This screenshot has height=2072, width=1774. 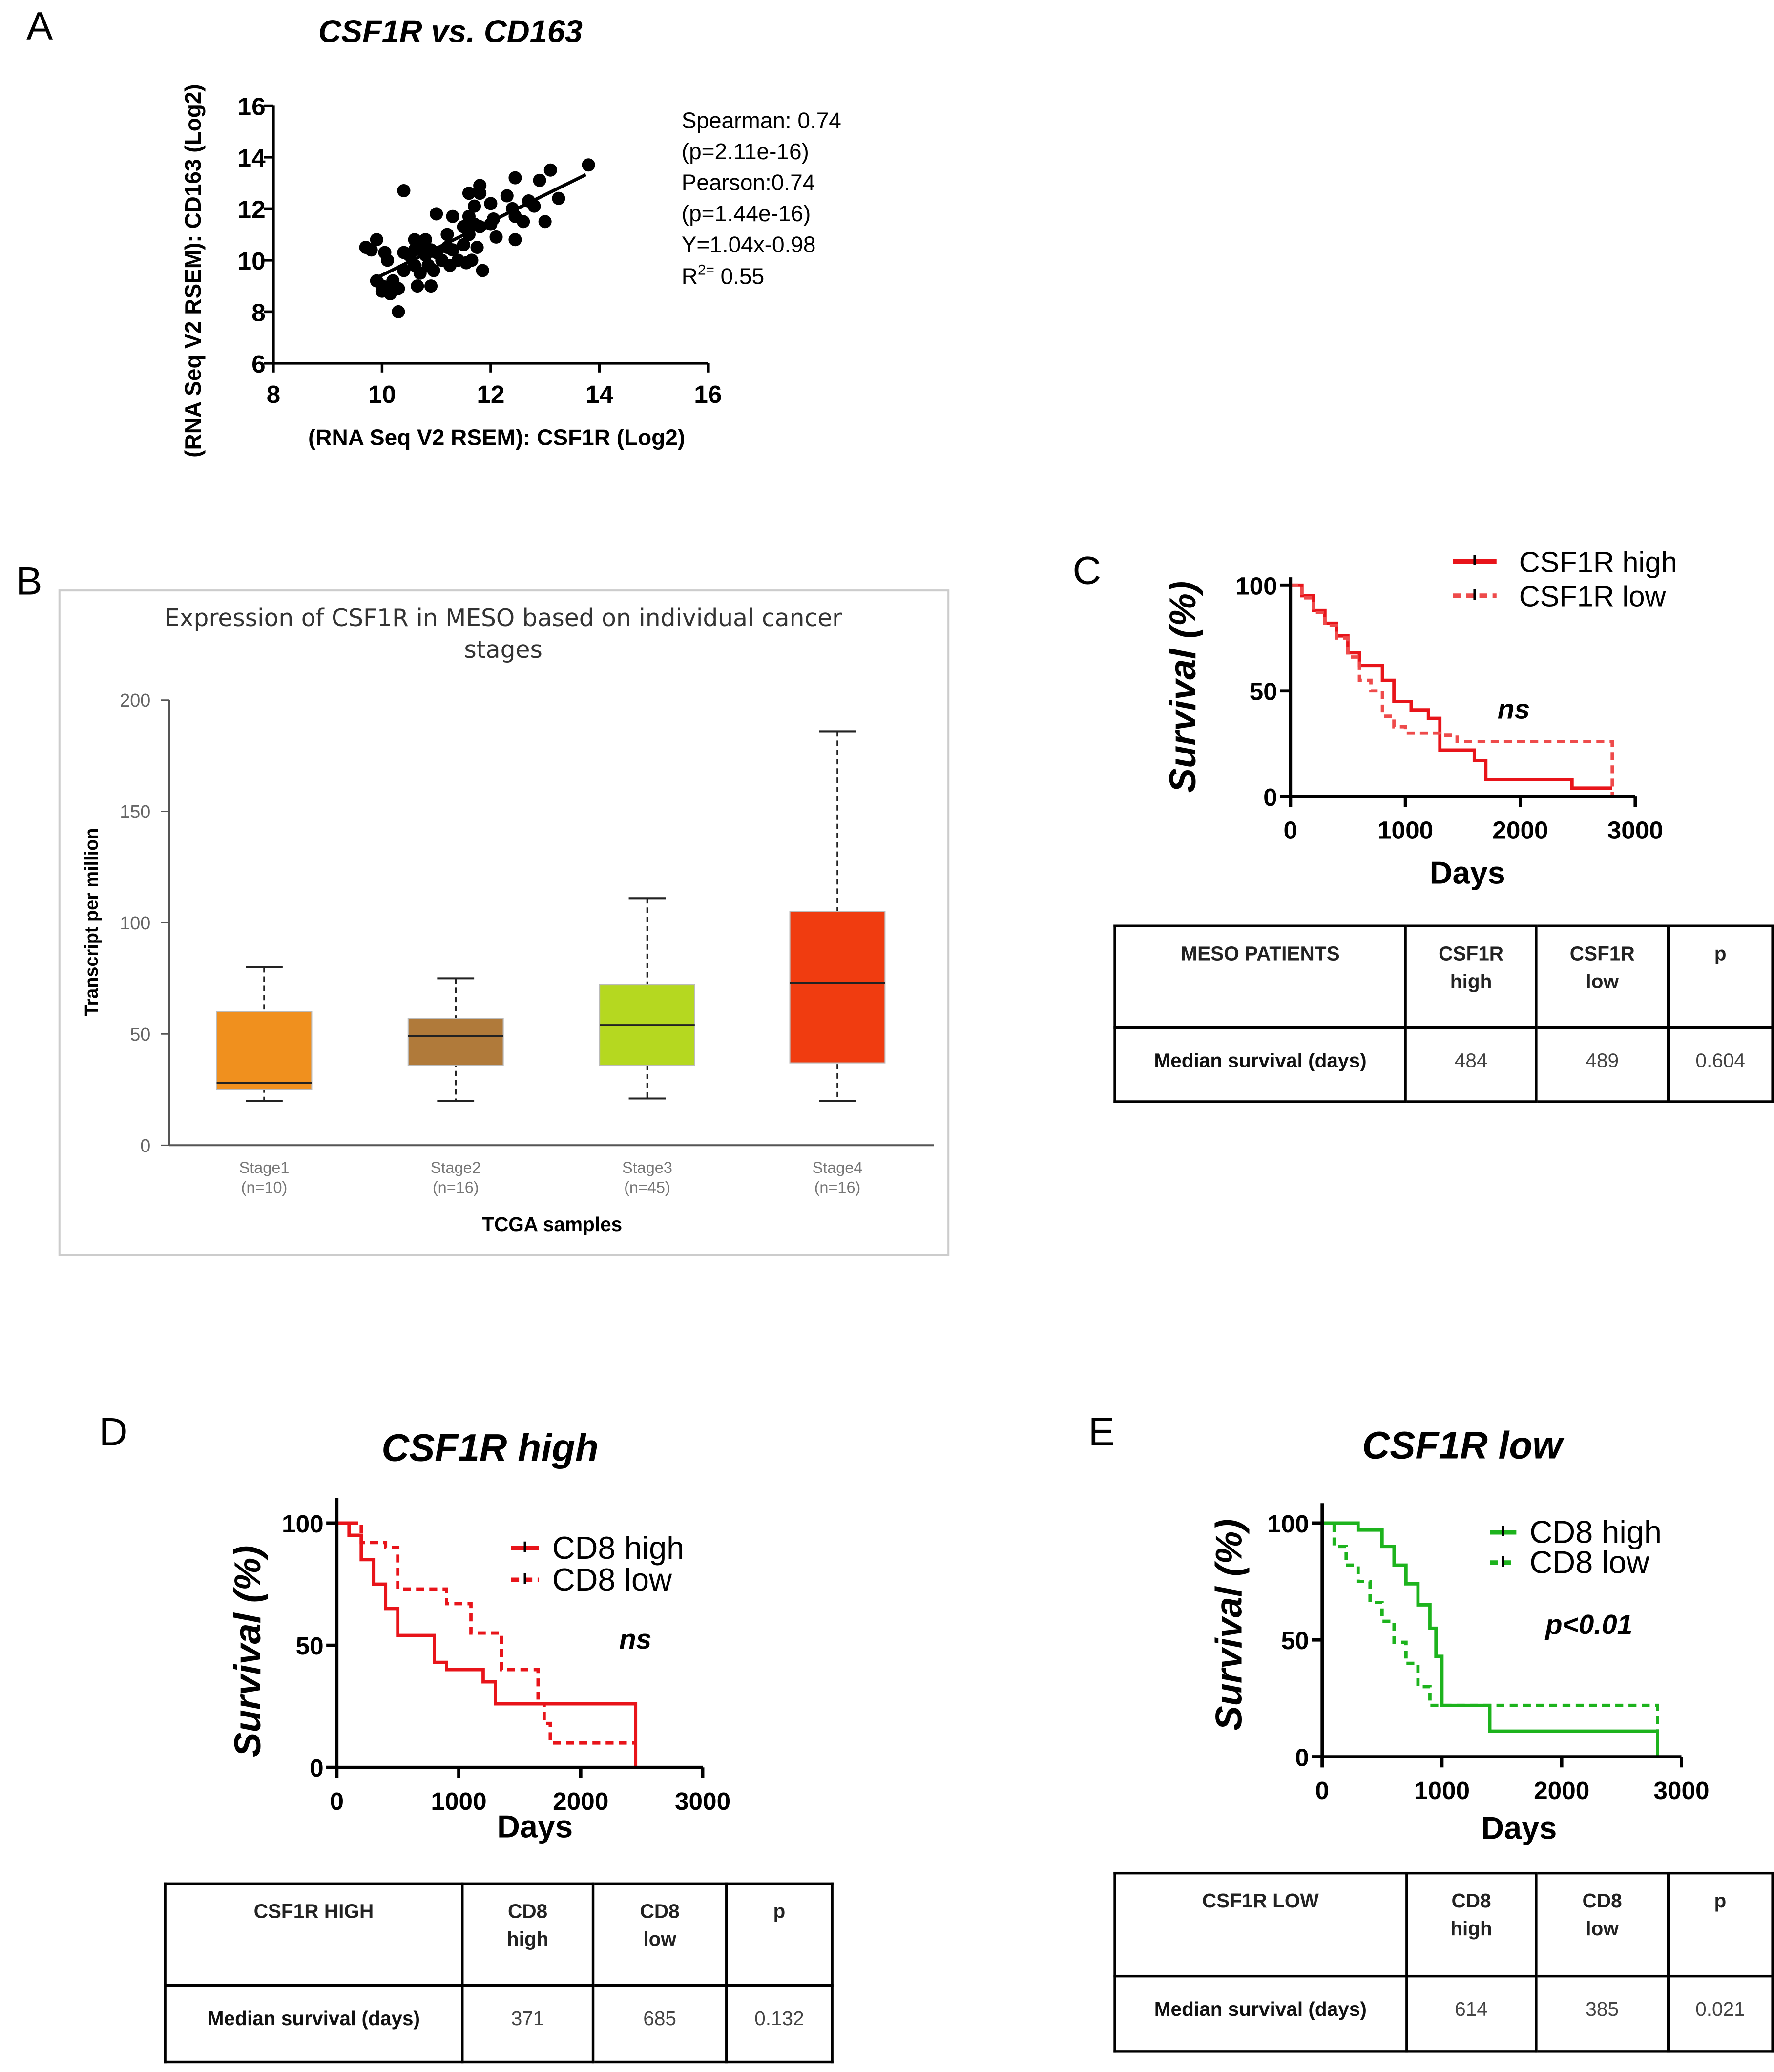 What do you see at coordinates (1603, 977) in the screenshot?
I see `table-header-cell: CSF1R low` at bounding box center [1603, 977].